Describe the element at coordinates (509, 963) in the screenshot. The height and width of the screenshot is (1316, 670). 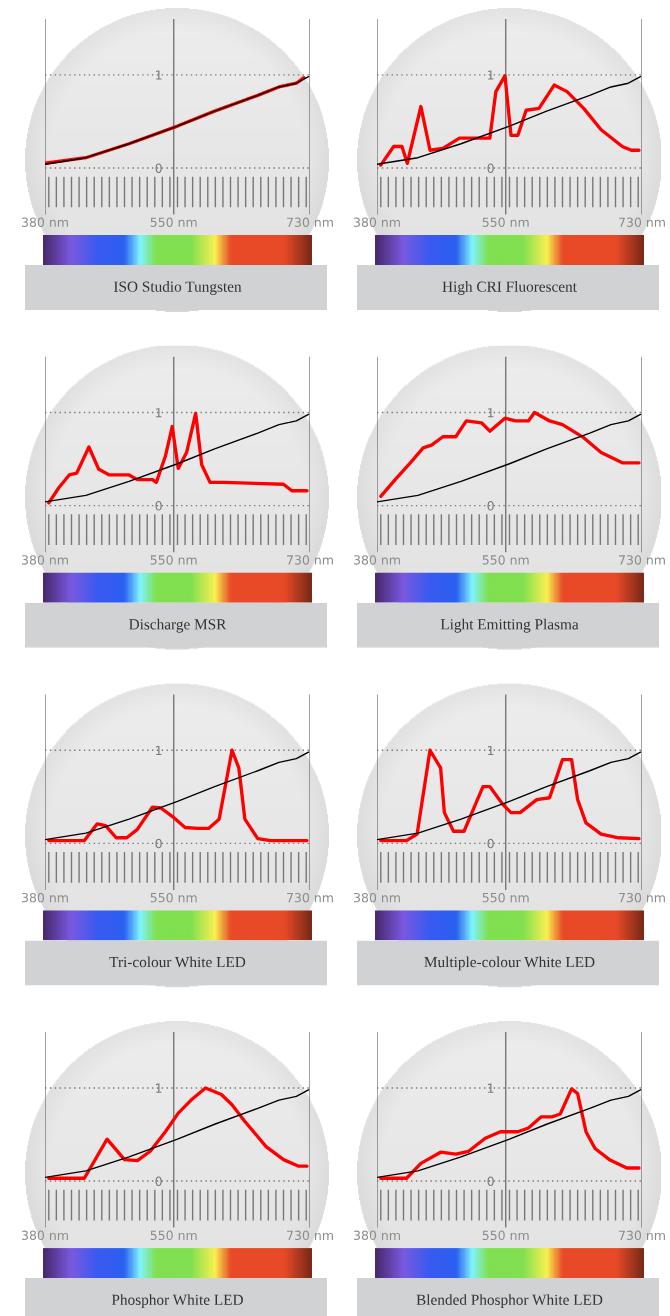
I see `text: Multiple-colour White LED` at that location.